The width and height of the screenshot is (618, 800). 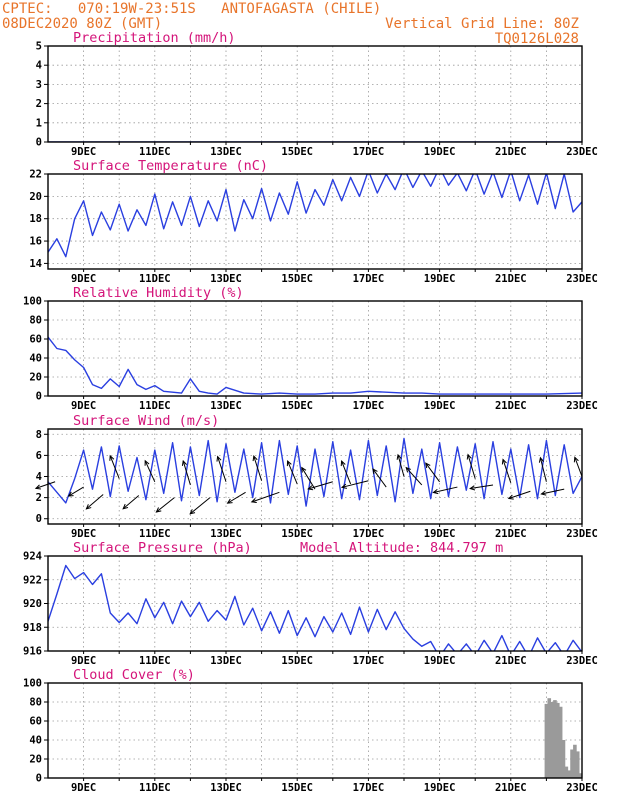 I want to click on header-code: TQ0126L028, so click(x=537, y=39).